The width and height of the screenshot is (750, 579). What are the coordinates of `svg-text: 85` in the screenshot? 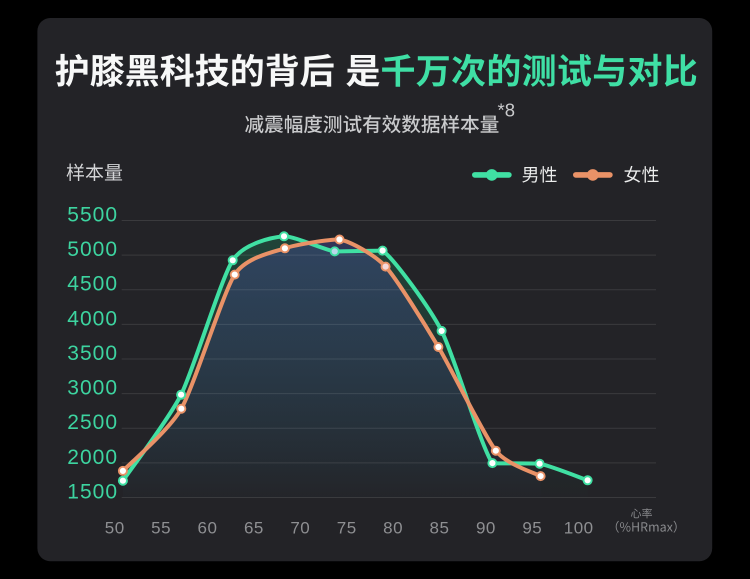 It's located at (440, 528).